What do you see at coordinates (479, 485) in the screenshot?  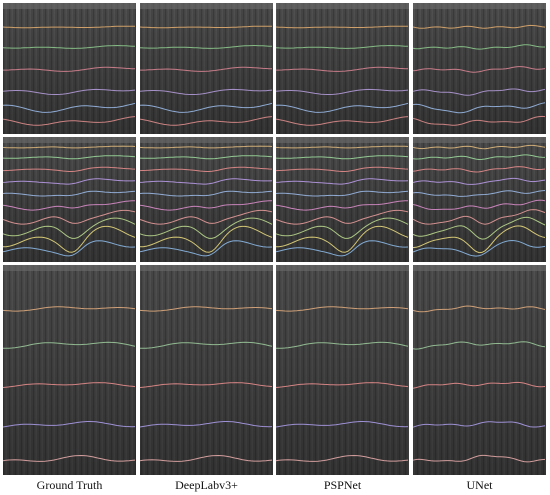 I see `column-label: UNet` at bounding box center [479, 485].